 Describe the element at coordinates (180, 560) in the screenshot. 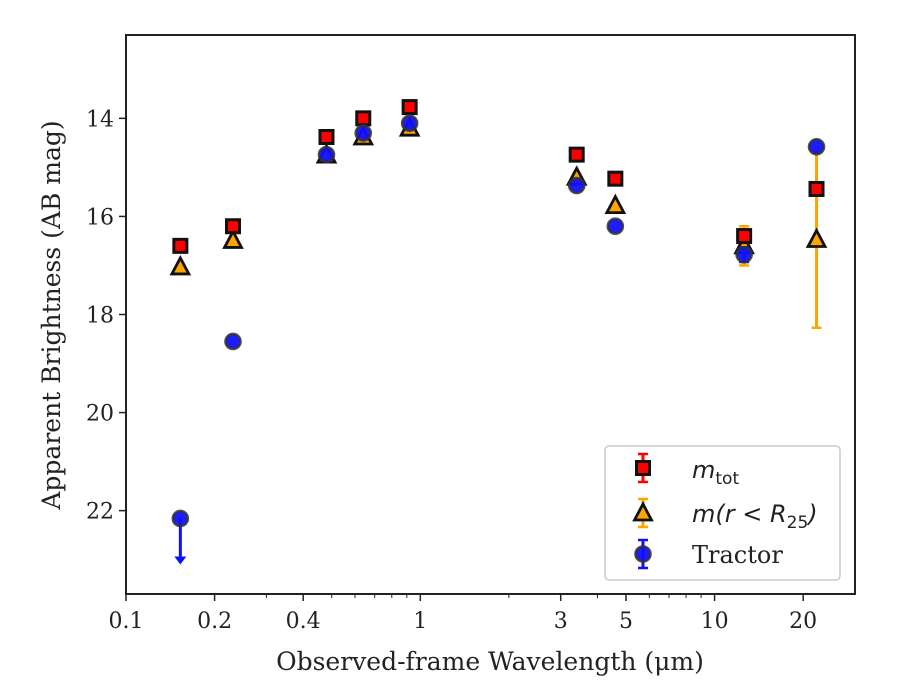

I see `upper-limit-arrow-head` at that location.